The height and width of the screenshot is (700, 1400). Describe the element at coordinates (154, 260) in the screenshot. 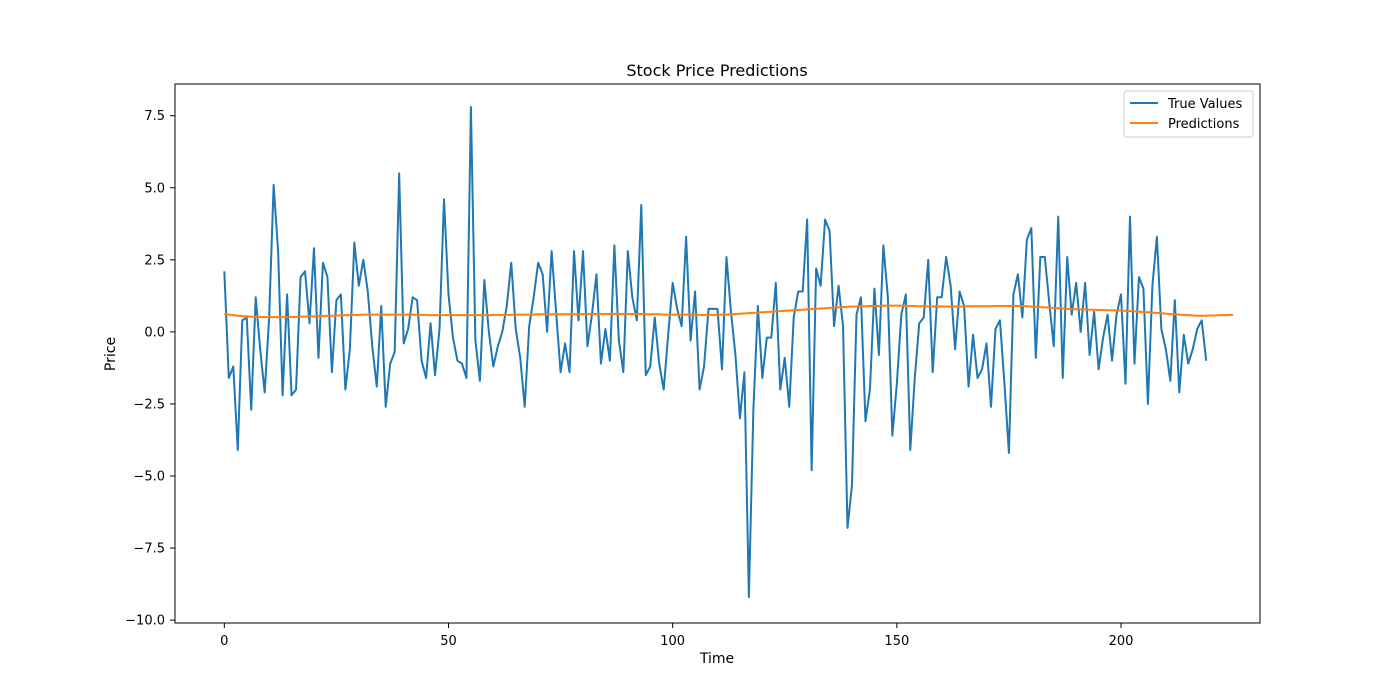

I see `y-tick-label: 2.5` at that location.